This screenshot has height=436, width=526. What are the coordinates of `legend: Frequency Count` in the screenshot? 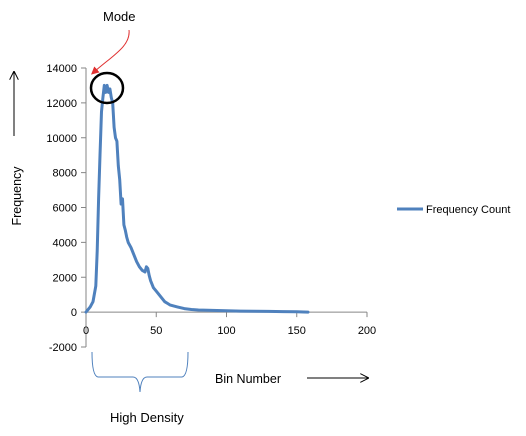 It's located at (453, 210).